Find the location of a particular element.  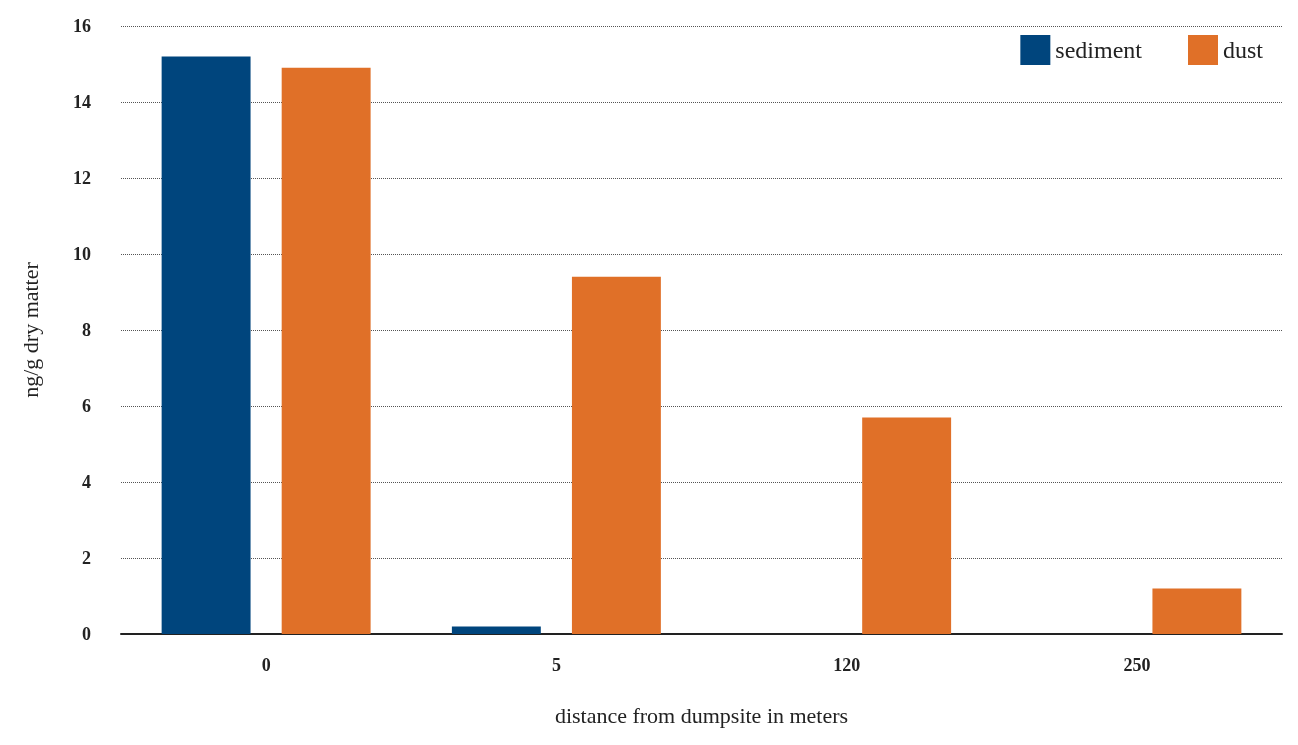

x-tick-label: 0 is located at coordinates (266, 665).